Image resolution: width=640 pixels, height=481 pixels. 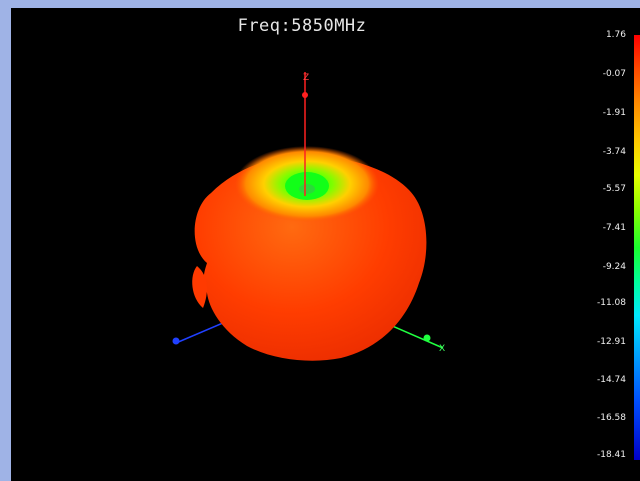 What do you see at coordinates (611, 455) in the screenshot?
I see `scale-tick: -18.41` at bounding box center [611, 455].